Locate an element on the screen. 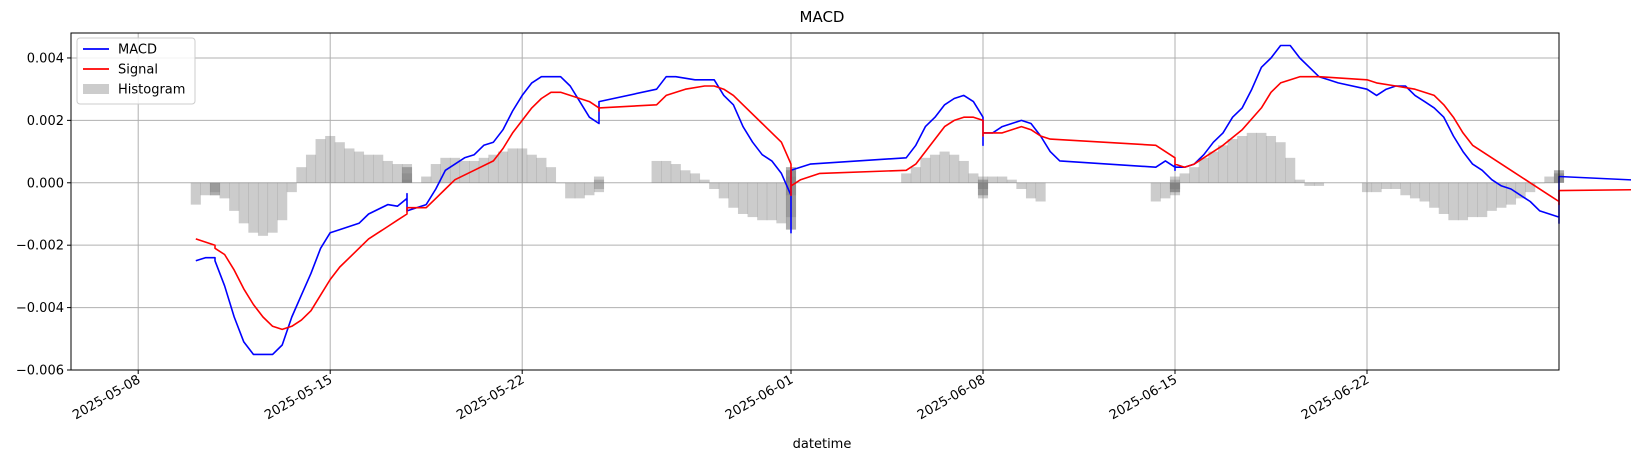 The width and height of the screenshot is (1631, 462). legend-label: Signal is located at coordinates (138, 70).